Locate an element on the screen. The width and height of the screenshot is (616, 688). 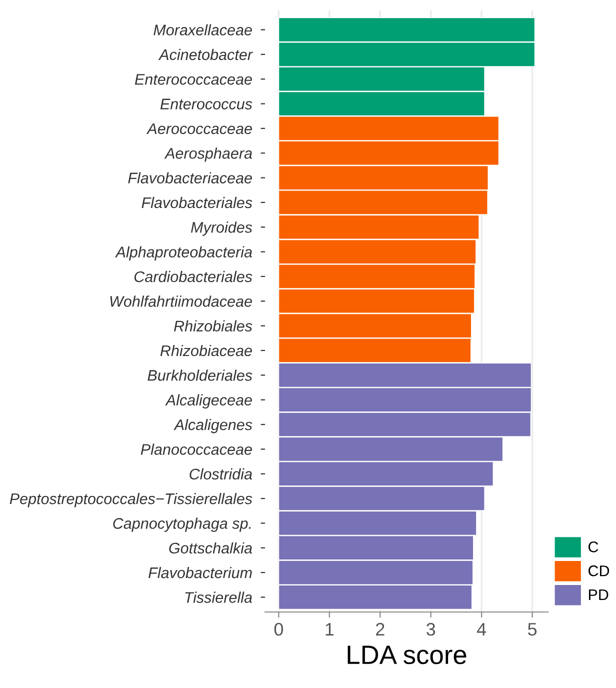
x-tick-label: 1 is located at coordinates (330, 629).